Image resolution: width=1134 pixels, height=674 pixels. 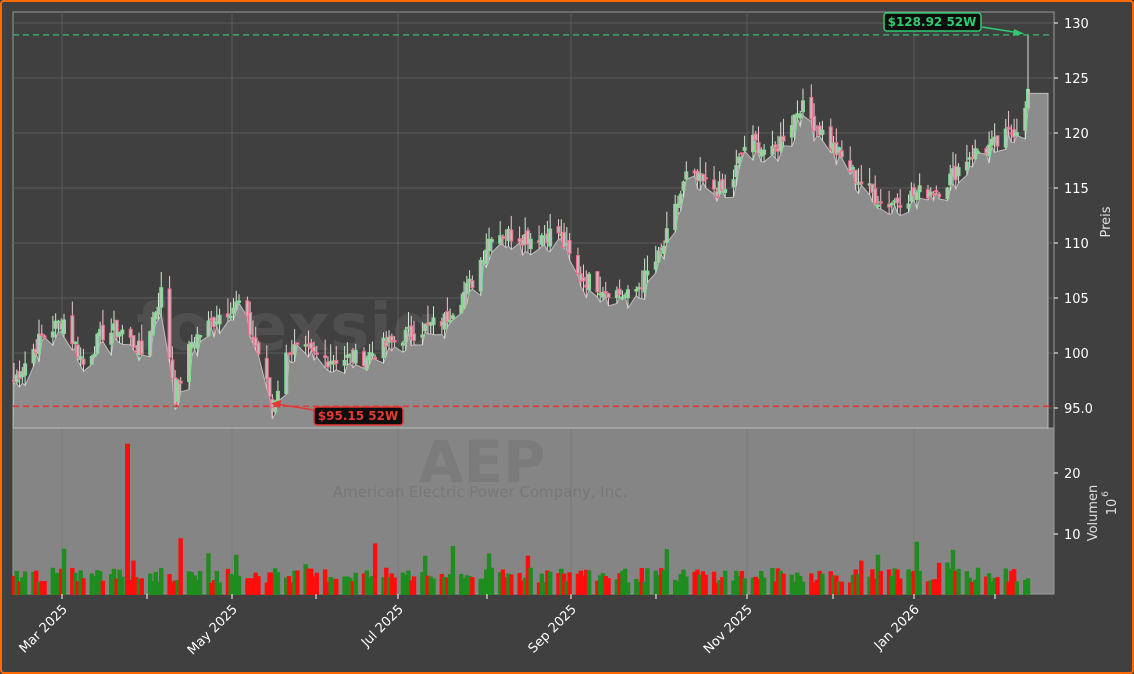 I want to click on date-tick-label: May 2025, so click(x=213, y=630).